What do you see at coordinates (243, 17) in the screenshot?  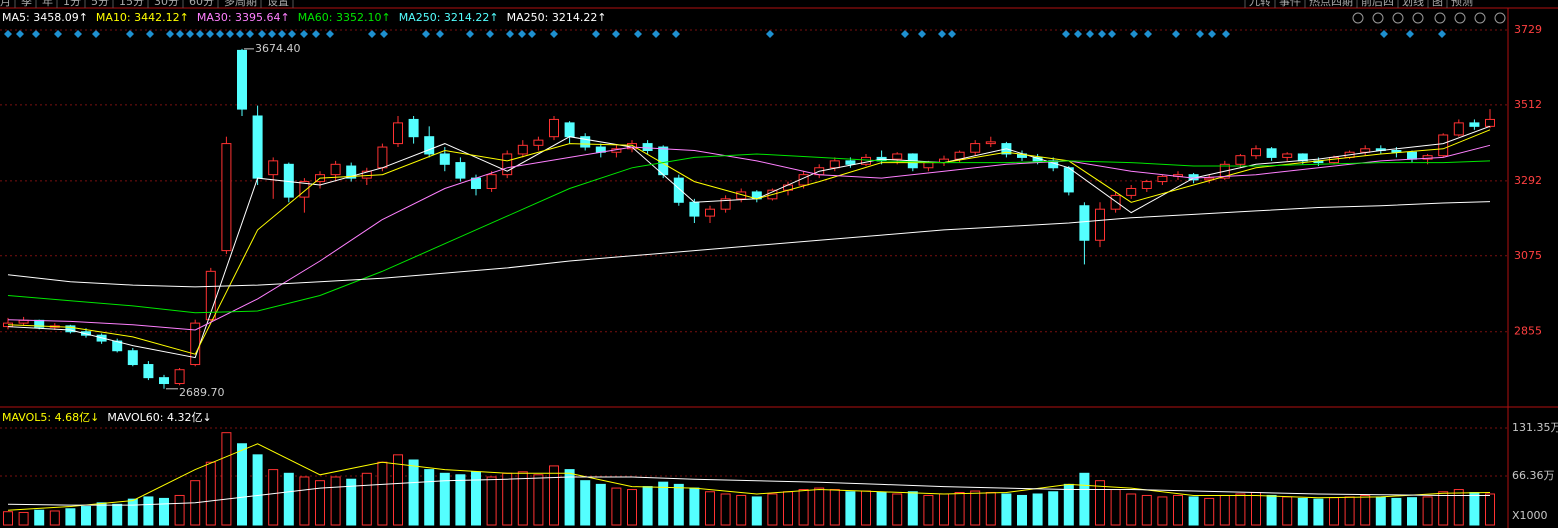 I see `legend-entry: MA30: 3395.64↑` at bounding box center [243, 17].